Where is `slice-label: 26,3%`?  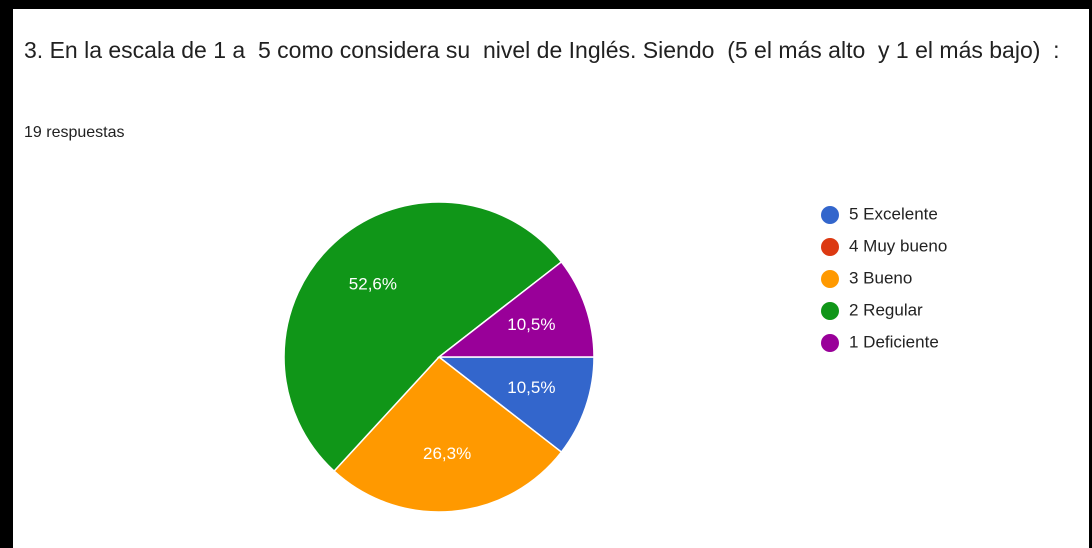 slice-label: 26,3% is located at coordinates (447, 453).